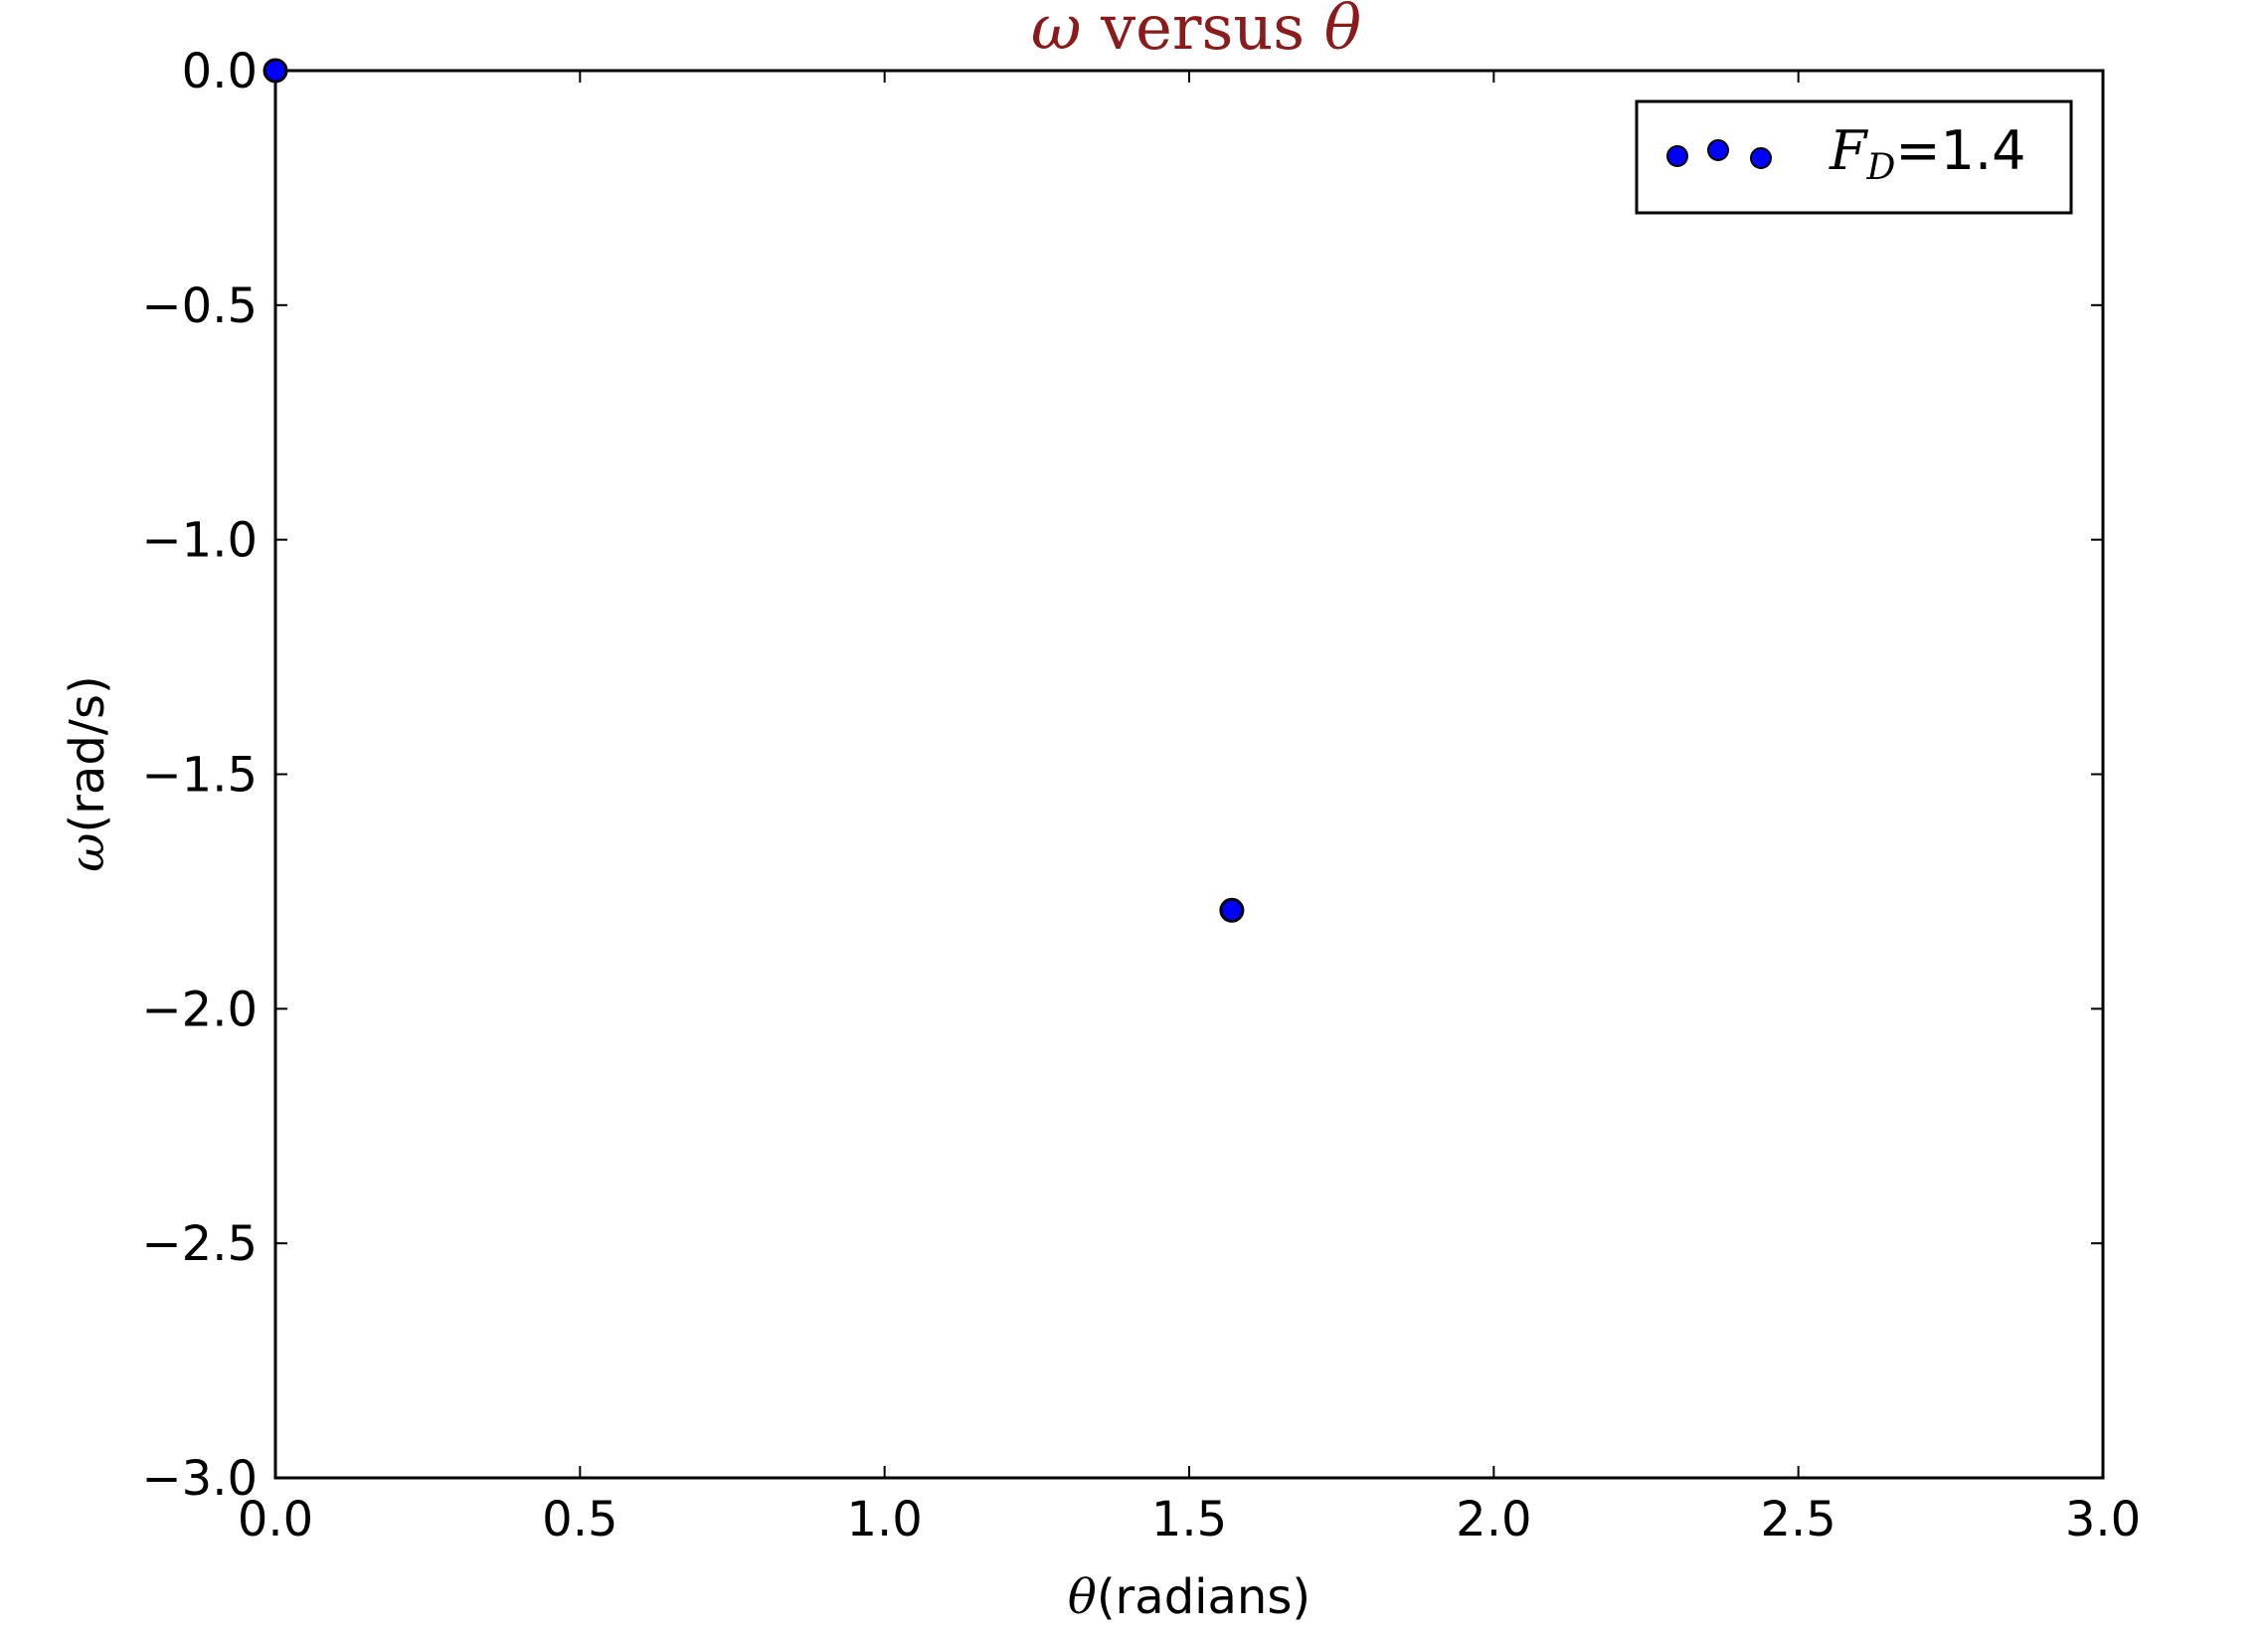 The width and height of the screenshot is (2268, 1635). I want to click on legend-subscript: D, so click(1880, 167).